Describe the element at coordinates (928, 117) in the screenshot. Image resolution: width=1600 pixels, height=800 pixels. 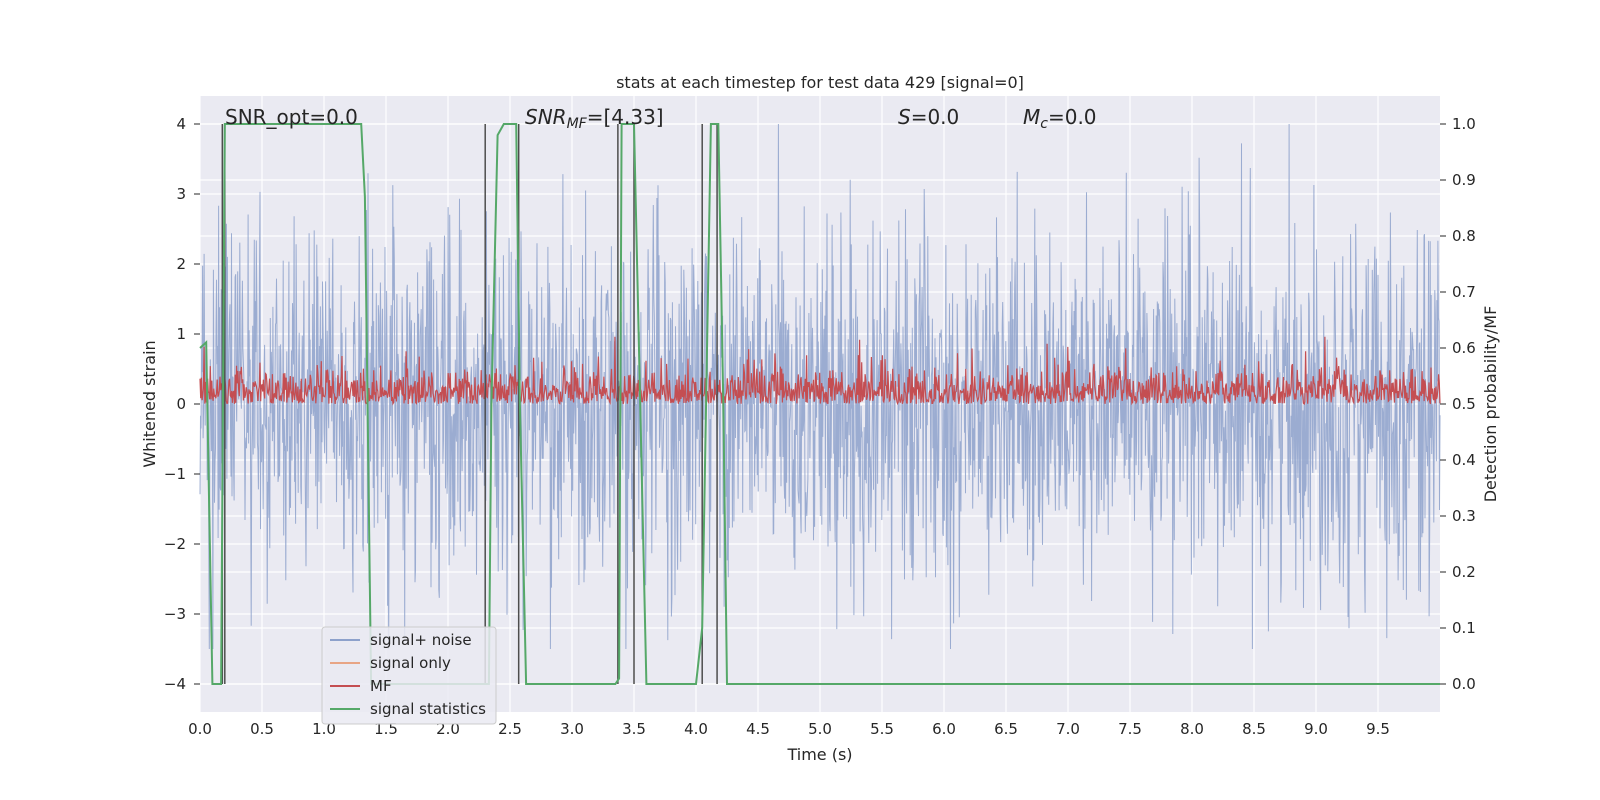
I see `annotation-s: S=0.0` at that location.